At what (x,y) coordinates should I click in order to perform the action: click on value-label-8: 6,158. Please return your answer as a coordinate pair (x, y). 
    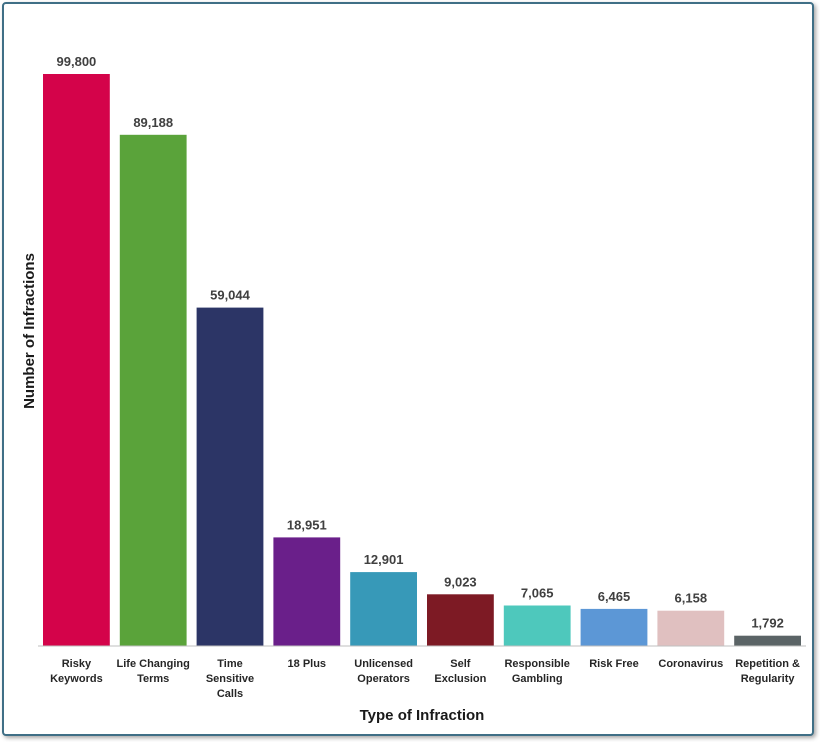
    Looking at the image, I should click on (691, 598).